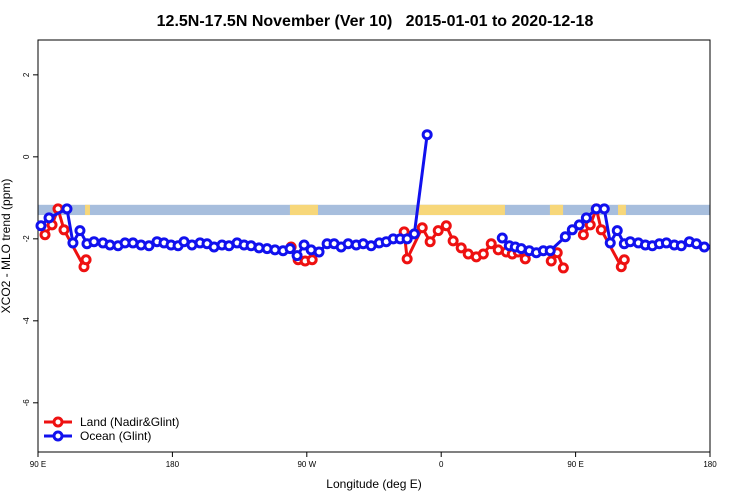 Image resolution: width=750 pixels, height=500 pixels. What do you see at coordinates (441, 464) in the screenshot?
I see `x-tick-label: 0` at bounding box center [441, 464].